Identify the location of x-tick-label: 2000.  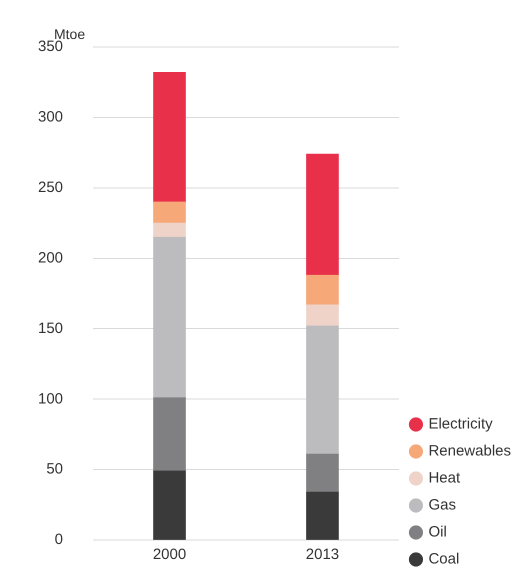
(169, 555).